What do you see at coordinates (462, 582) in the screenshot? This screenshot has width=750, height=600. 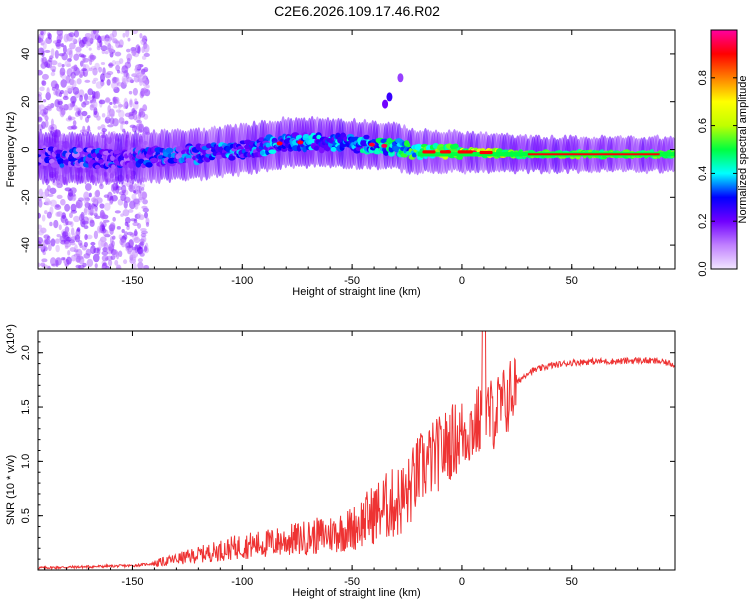 I see `x-tick-label: 0` at bounding box center [462, 582].